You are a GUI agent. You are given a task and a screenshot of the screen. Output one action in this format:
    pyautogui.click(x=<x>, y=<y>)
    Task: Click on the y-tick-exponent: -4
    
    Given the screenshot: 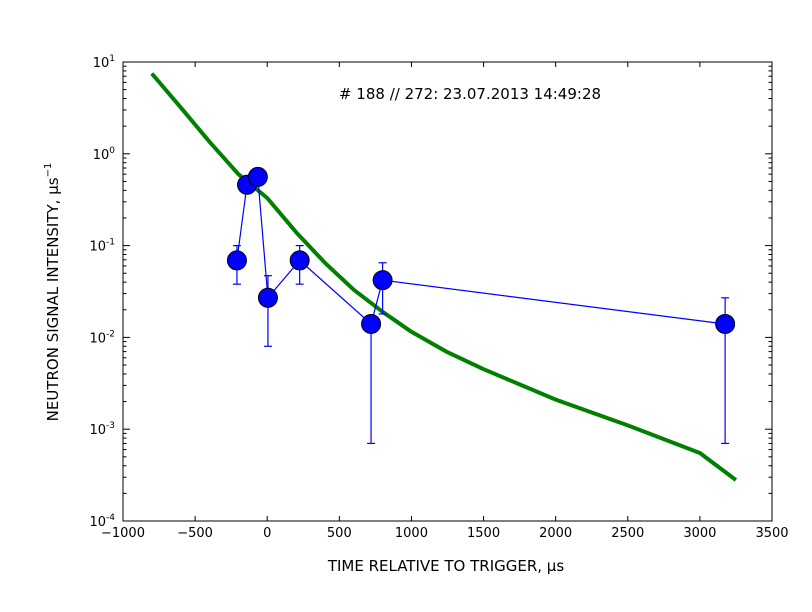 What is the action you would take?
    pyautogui.click(x=110, y=518)
    